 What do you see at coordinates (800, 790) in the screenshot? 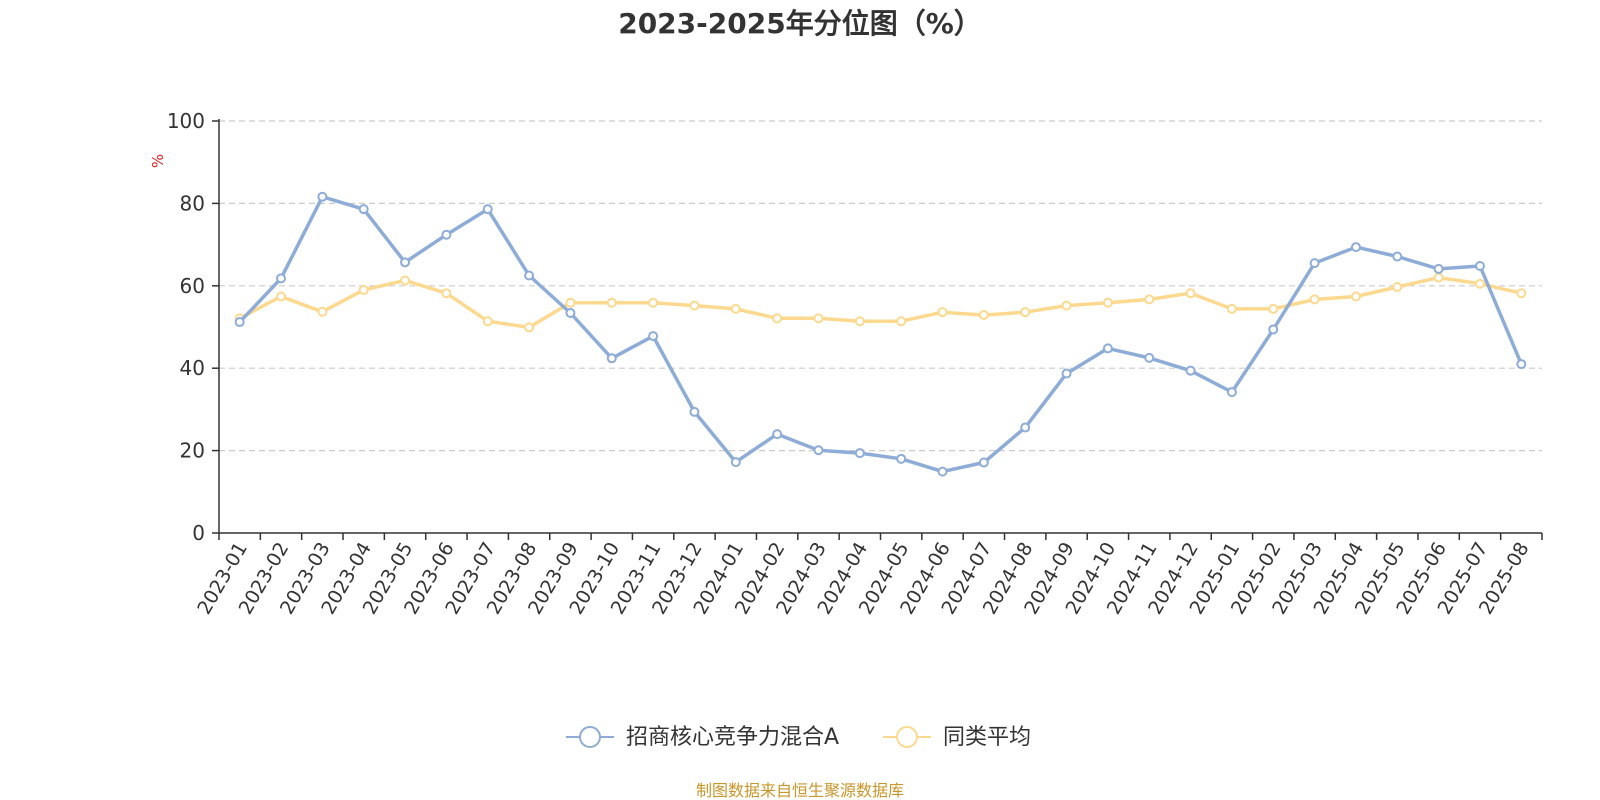
I see `source-note: 制图数据来自恒生聚源数据库` at bounding box center [800, 790].